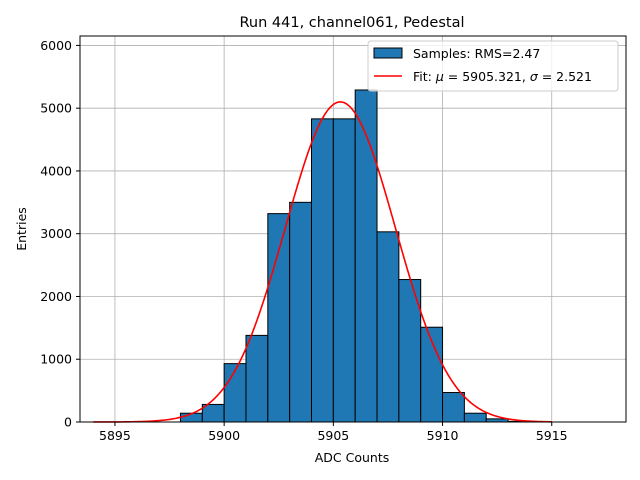  I want to click on chart-title: Run 441, channel061, Pedestal, so click(351, 23).